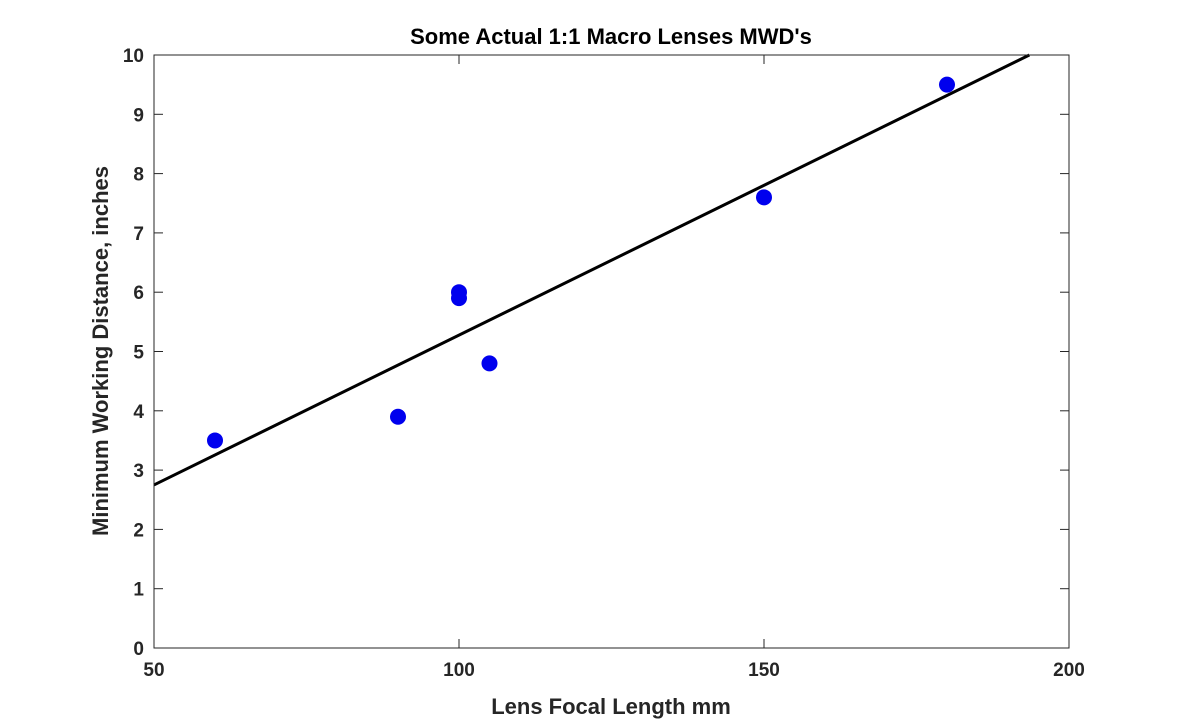 Image resolution: width=1182 pixels, height=728 pixels. Describe the element at coordinates (138, 530) in the screenshot. I see `y-tick-label: 2` at that location.